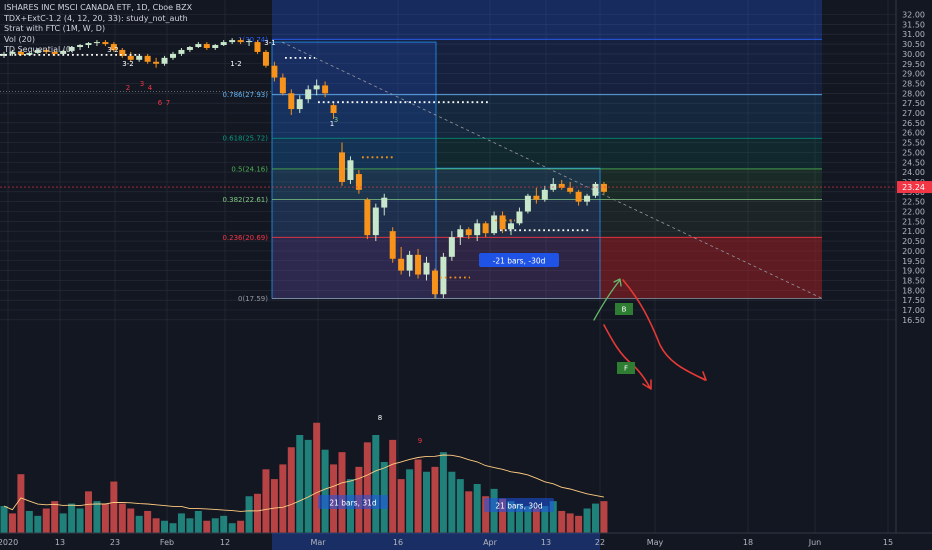  What do you see at coordinates (9, 542) in the screenshot?
I see `time-tick-label: 2020` at bounding box center [9, 542].